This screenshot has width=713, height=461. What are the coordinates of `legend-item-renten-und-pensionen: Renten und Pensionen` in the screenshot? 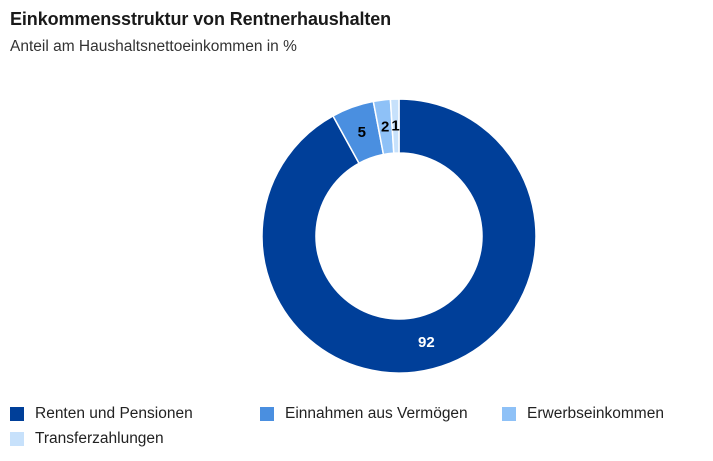 It's located at (101, 414).